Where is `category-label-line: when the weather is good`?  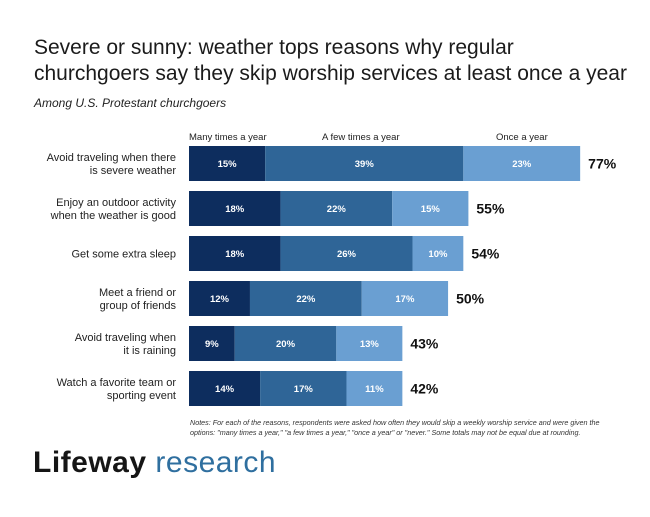 category-label-line: when the weather is good is located at coordinates (113, 216).